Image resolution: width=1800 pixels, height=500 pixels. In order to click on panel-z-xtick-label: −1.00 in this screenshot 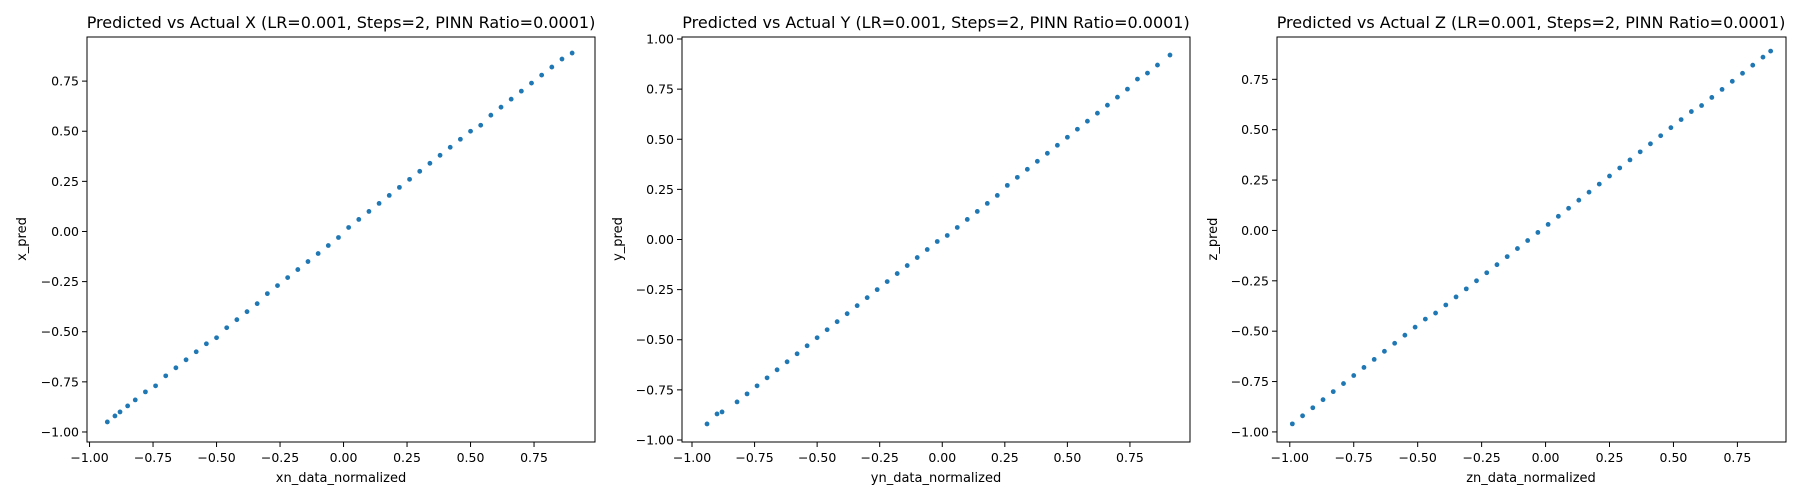, I will do `click(1290, 457)`.